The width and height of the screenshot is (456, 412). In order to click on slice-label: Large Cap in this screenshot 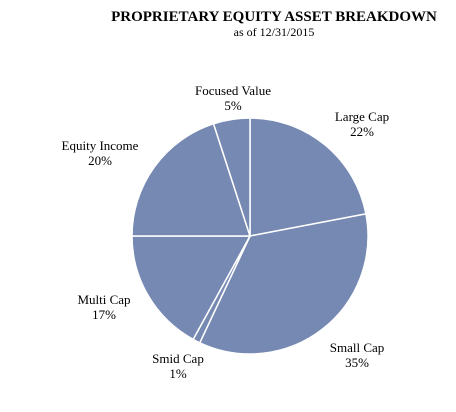, I will do `click(362, 116)`.